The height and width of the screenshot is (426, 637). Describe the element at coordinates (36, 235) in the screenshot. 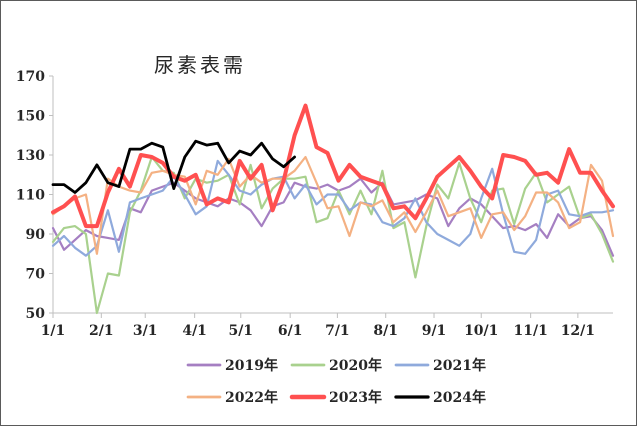

I see `y-tick-label: 90` at that location.